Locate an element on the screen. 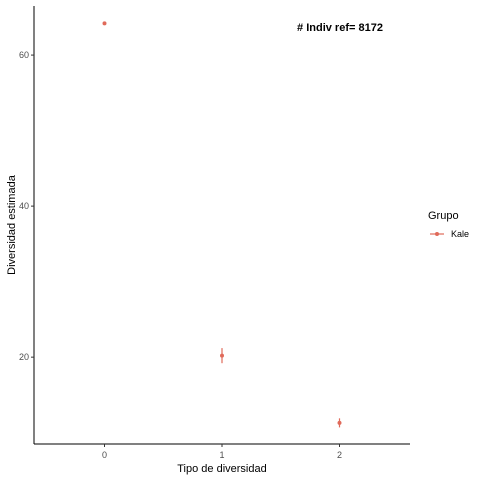  x-tick-label: 0 is located at coordinates (104, 455).